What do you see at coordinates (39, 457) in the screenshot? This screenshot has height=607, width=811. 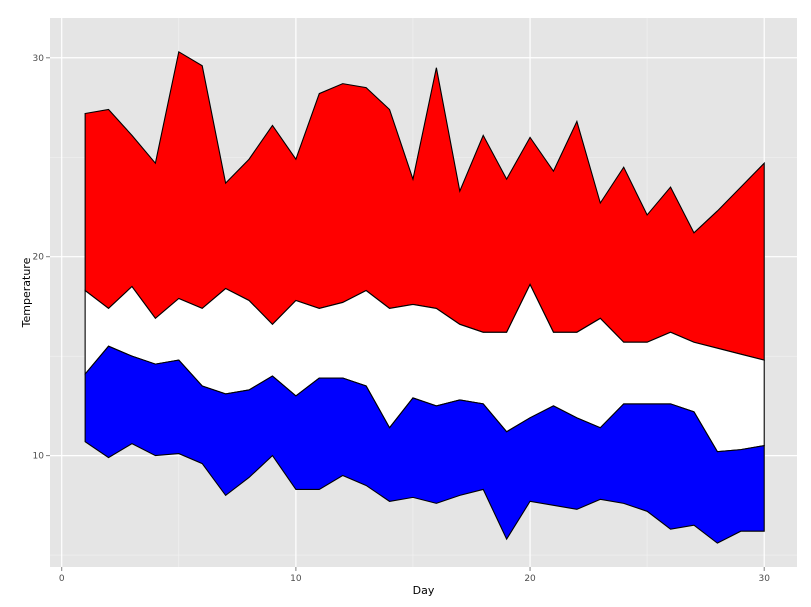 I see `y-tick-label: 10` at bounding box center [39, 457].